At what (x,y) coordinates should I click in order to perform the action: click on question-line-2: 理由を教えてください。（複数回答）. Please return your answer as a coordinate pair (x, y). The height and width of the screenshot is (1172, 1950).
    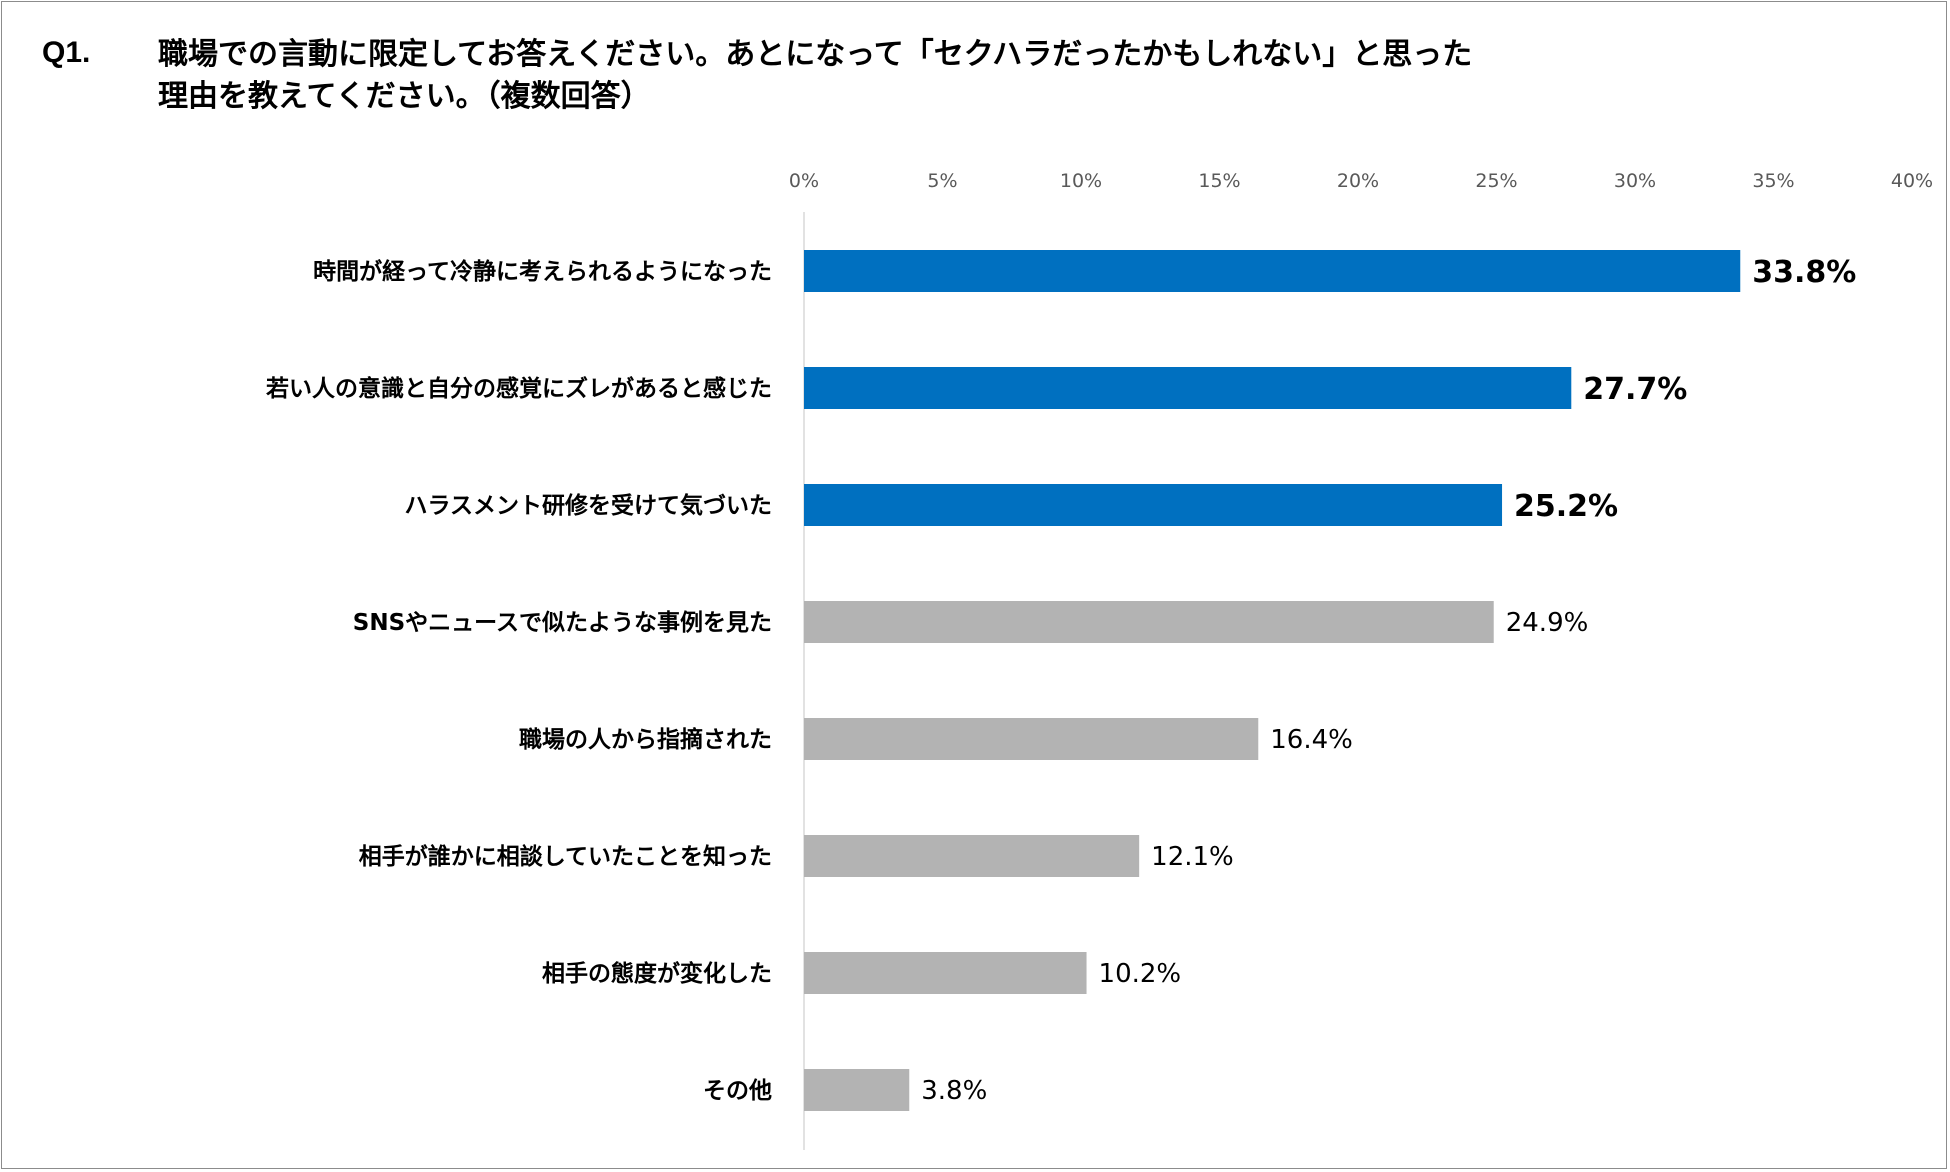
    Looking at the image, I should click on (404, 96).